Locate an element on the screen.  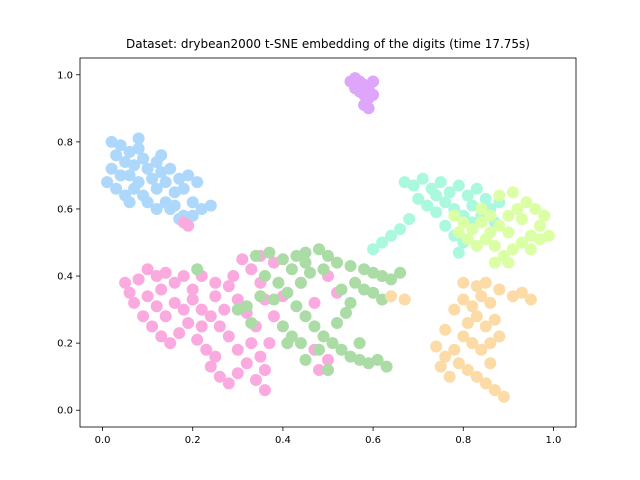
x-tick-label: 1.0 is located at coordinates (554, 440).